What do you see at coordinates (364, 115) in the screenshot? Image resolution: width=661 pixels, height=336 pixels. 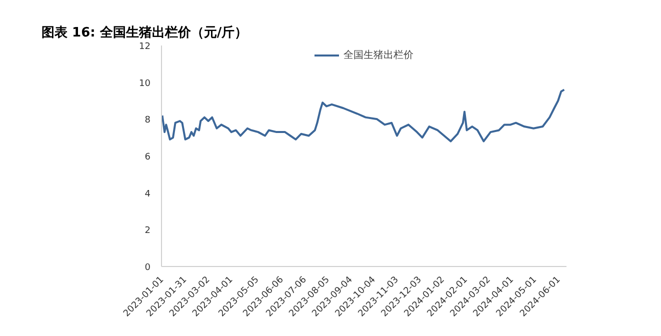 I see `line-series` at bounding box center [364, 115].